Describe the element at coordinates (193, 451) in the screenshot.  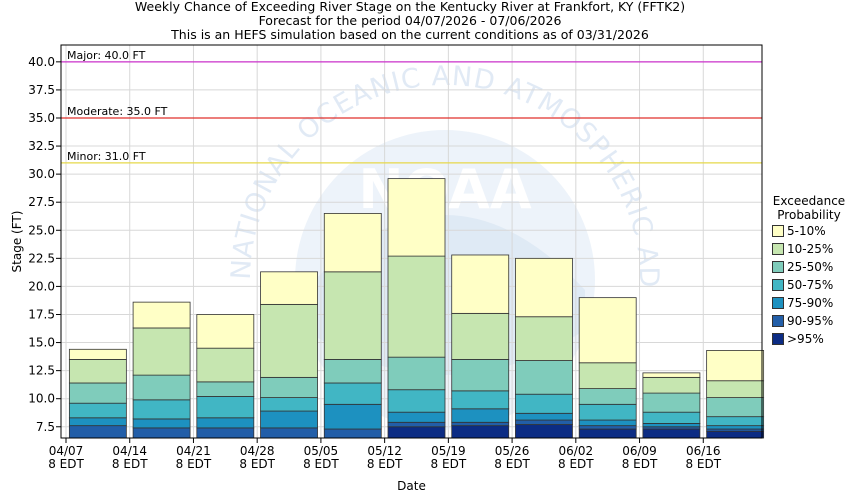
I see `x-tick-label-date: 04/21` at that location.